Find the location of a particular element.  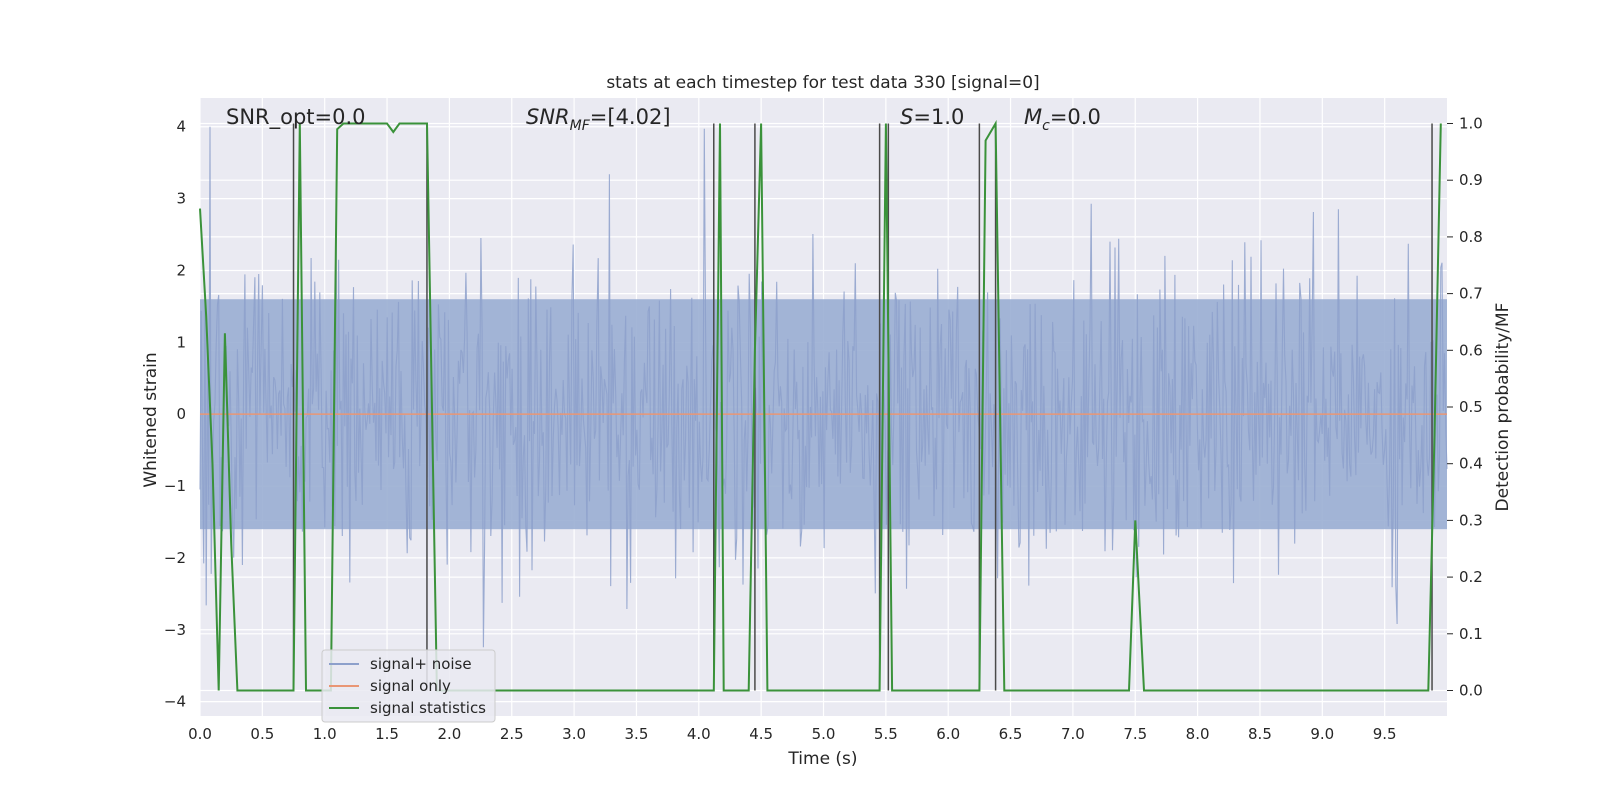

y2-tick-label: 0.3 is located at coordinates (1471, 520).